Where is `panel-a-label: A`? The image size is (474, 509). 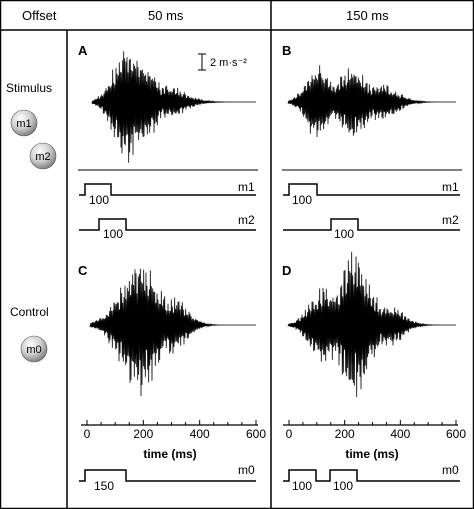
panel-a-label: A is located at coordinates (83, 50).